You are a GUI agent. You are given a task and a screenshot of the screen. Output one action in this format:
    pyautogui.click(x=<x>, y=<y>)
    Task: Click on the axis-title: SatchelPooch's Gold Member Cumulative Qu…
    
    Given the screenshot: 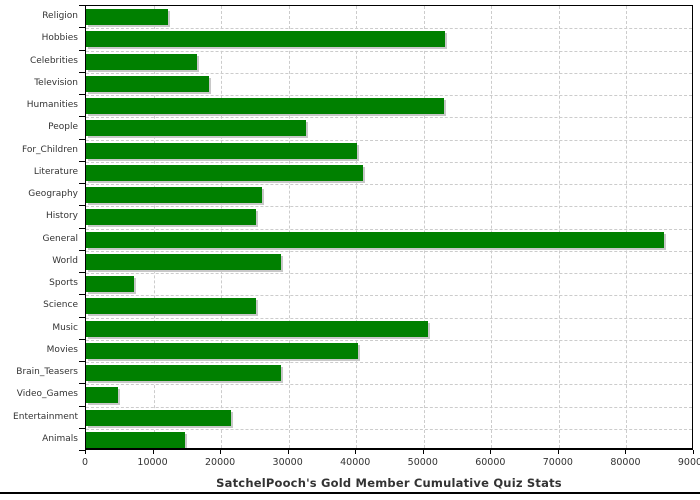 What is the action you would take?
    pyautogui.click(x=389, y=483)
    